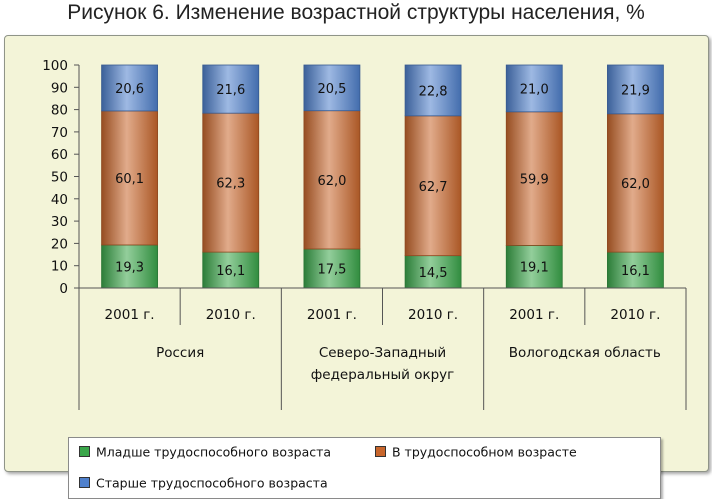 The height and width of the screenshot is (499, 712). What do you see at coordinates (59, 133) in the screenshot?
I see `y-tick-label-70: 70` at bounding box center [59, 133].